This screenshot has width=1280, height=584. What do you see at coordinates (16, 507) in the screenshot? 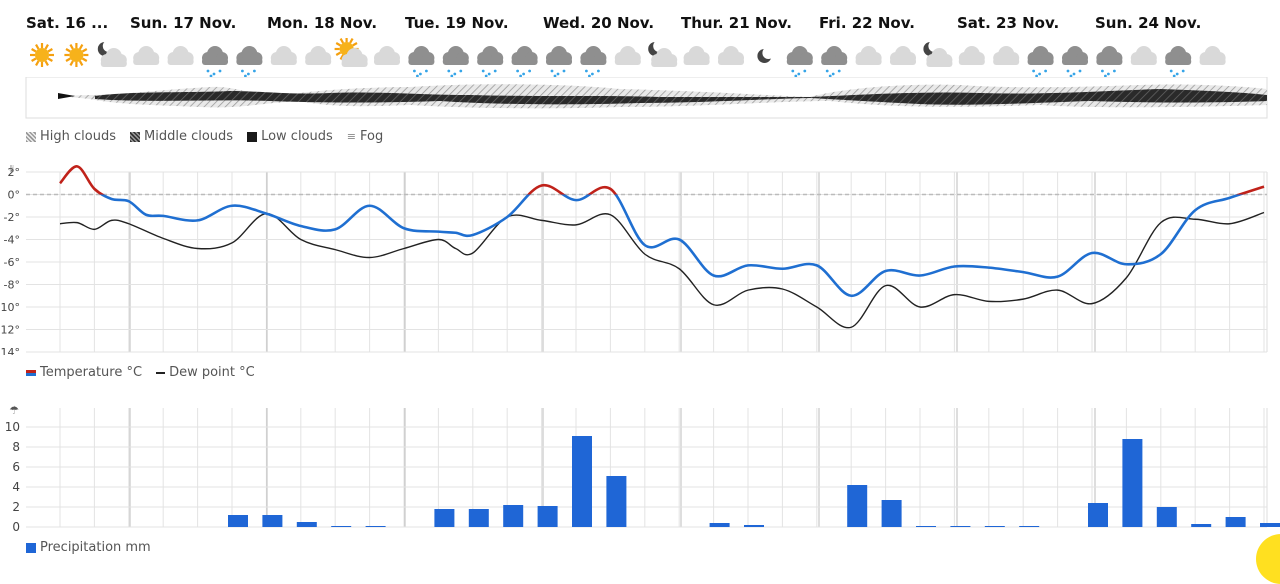
I see `y-tick-label: 2` at bounding box center [16, 507].